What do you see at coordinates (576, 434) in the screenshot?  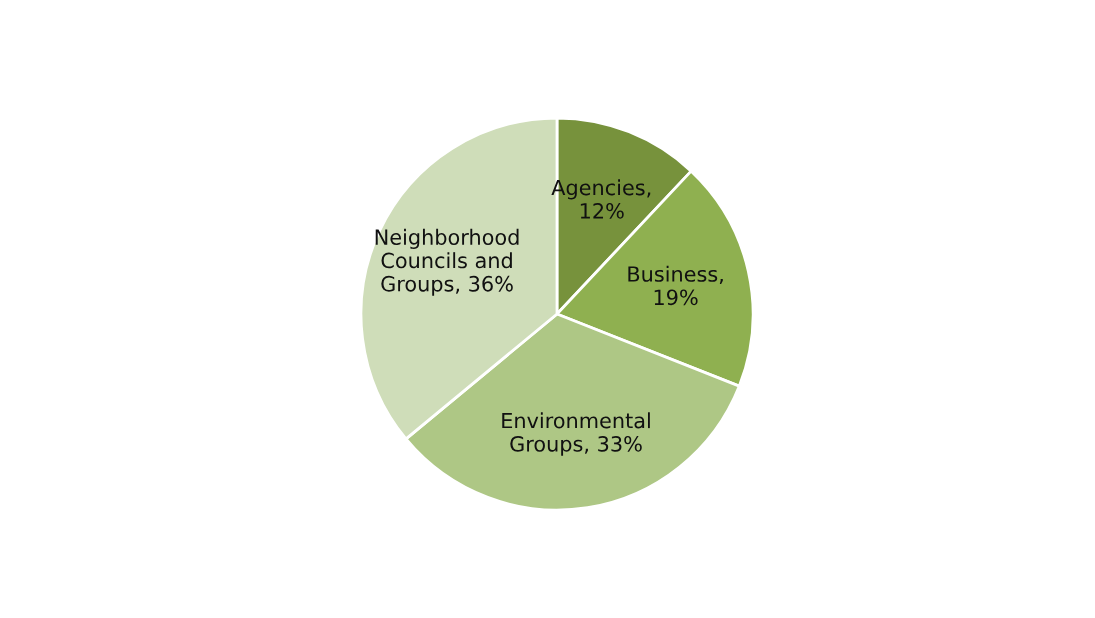 I see `slice-label: Environmental Groups, 33%` at bounding box center [576, 434].